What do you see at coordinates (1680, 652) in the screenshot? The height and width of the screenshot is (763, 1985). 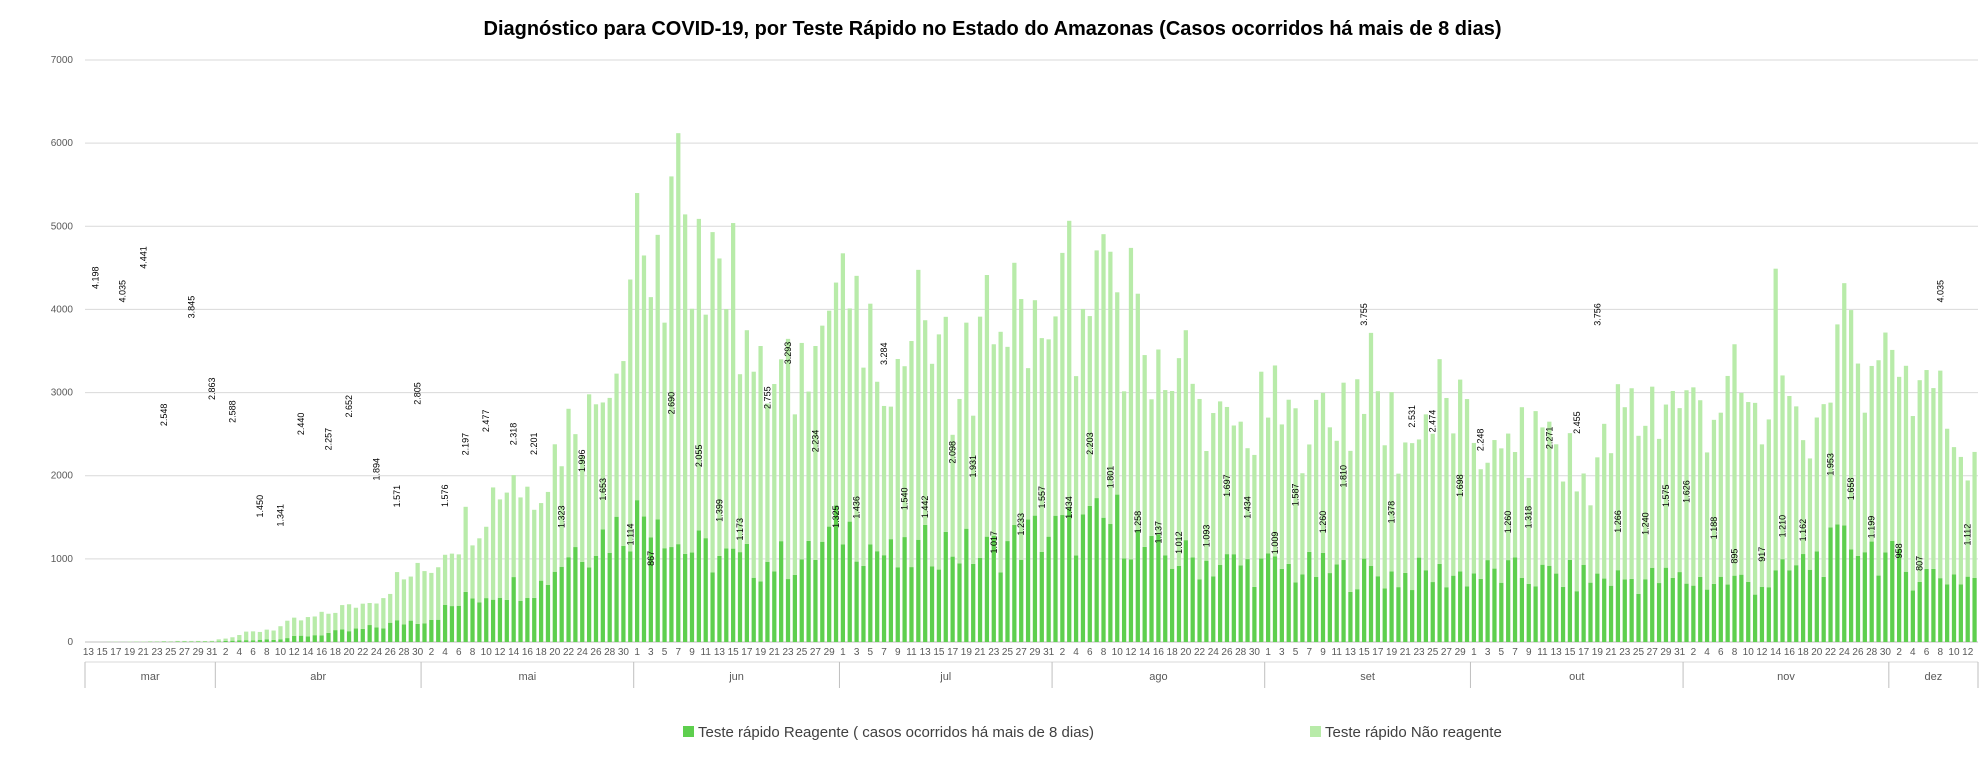 I see `x-tick-label: 31` at bounding box center [1680, 652].